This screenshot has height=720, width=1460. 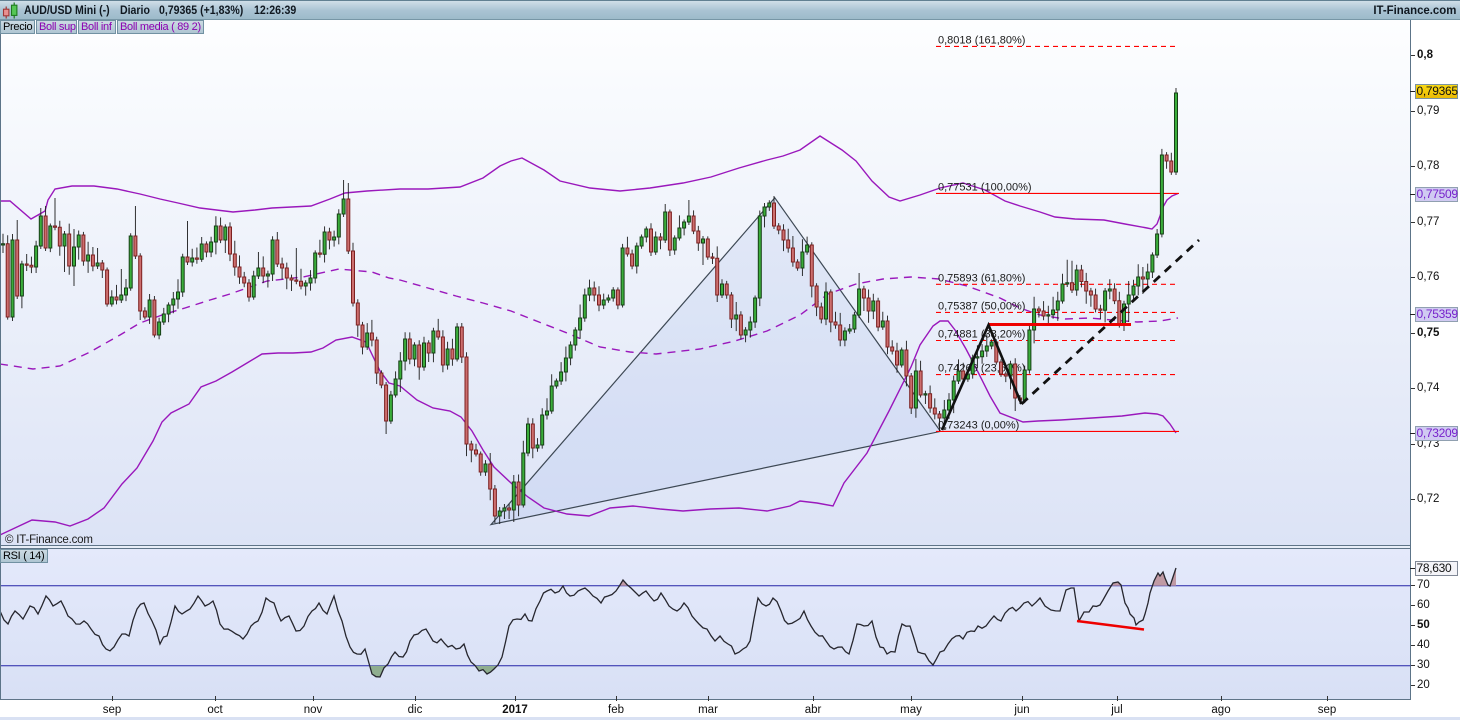 What do you see at coordinates (981, 278) in the screenshot?
I see `svg-text: 0,75893 (61,80%)` at bounding box center [981, 278].